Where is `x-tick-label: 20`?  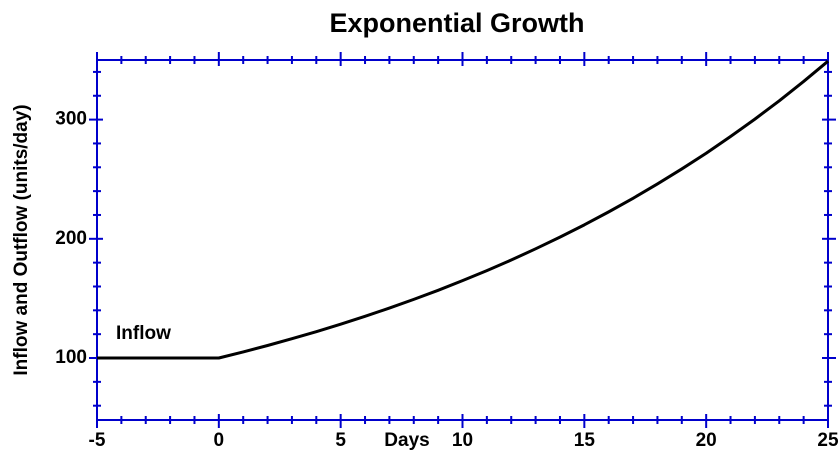
x-tick-label: 20 is located at coordinates (706, 440).